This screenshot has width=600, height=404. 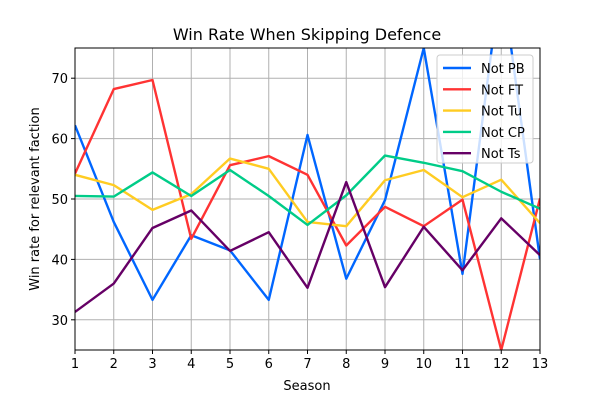 What do you see at coordinates (230, 364) in the screenshot?
I see `x-tick-label: 5` at bounding box center [230, 364].